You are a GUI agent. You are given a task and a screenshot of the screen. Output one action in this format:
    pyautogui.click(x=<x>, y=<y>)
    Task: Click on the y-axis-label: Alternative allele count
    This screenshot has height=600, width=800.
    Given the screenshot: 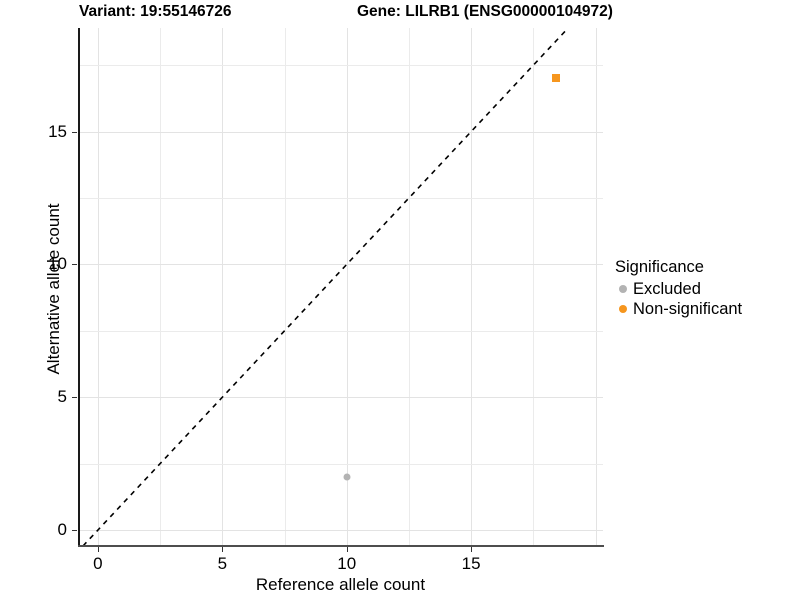 What is the action you would take?
    pyautogui.click(x=53, y=289)
    